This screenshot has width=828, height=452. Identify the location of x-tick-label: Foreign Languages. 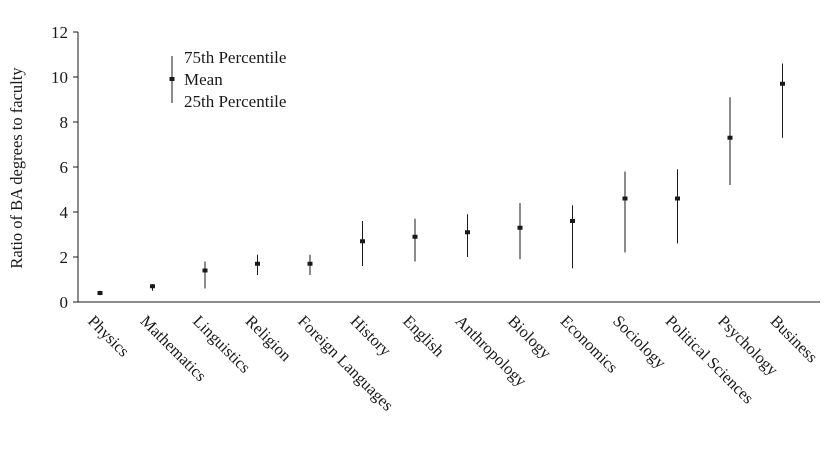
(345, 362).